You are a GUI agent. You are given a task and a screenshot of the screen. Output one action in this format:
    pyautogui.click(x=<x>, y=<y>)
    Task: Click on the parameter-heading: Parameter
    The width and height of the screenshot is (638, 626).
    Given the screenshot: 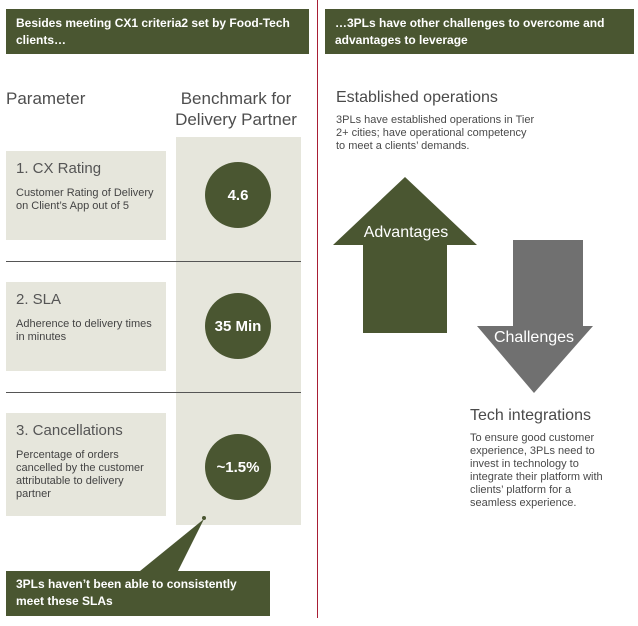 What is the action you would take?
    pyautogui.click(x=46, y=98)
    